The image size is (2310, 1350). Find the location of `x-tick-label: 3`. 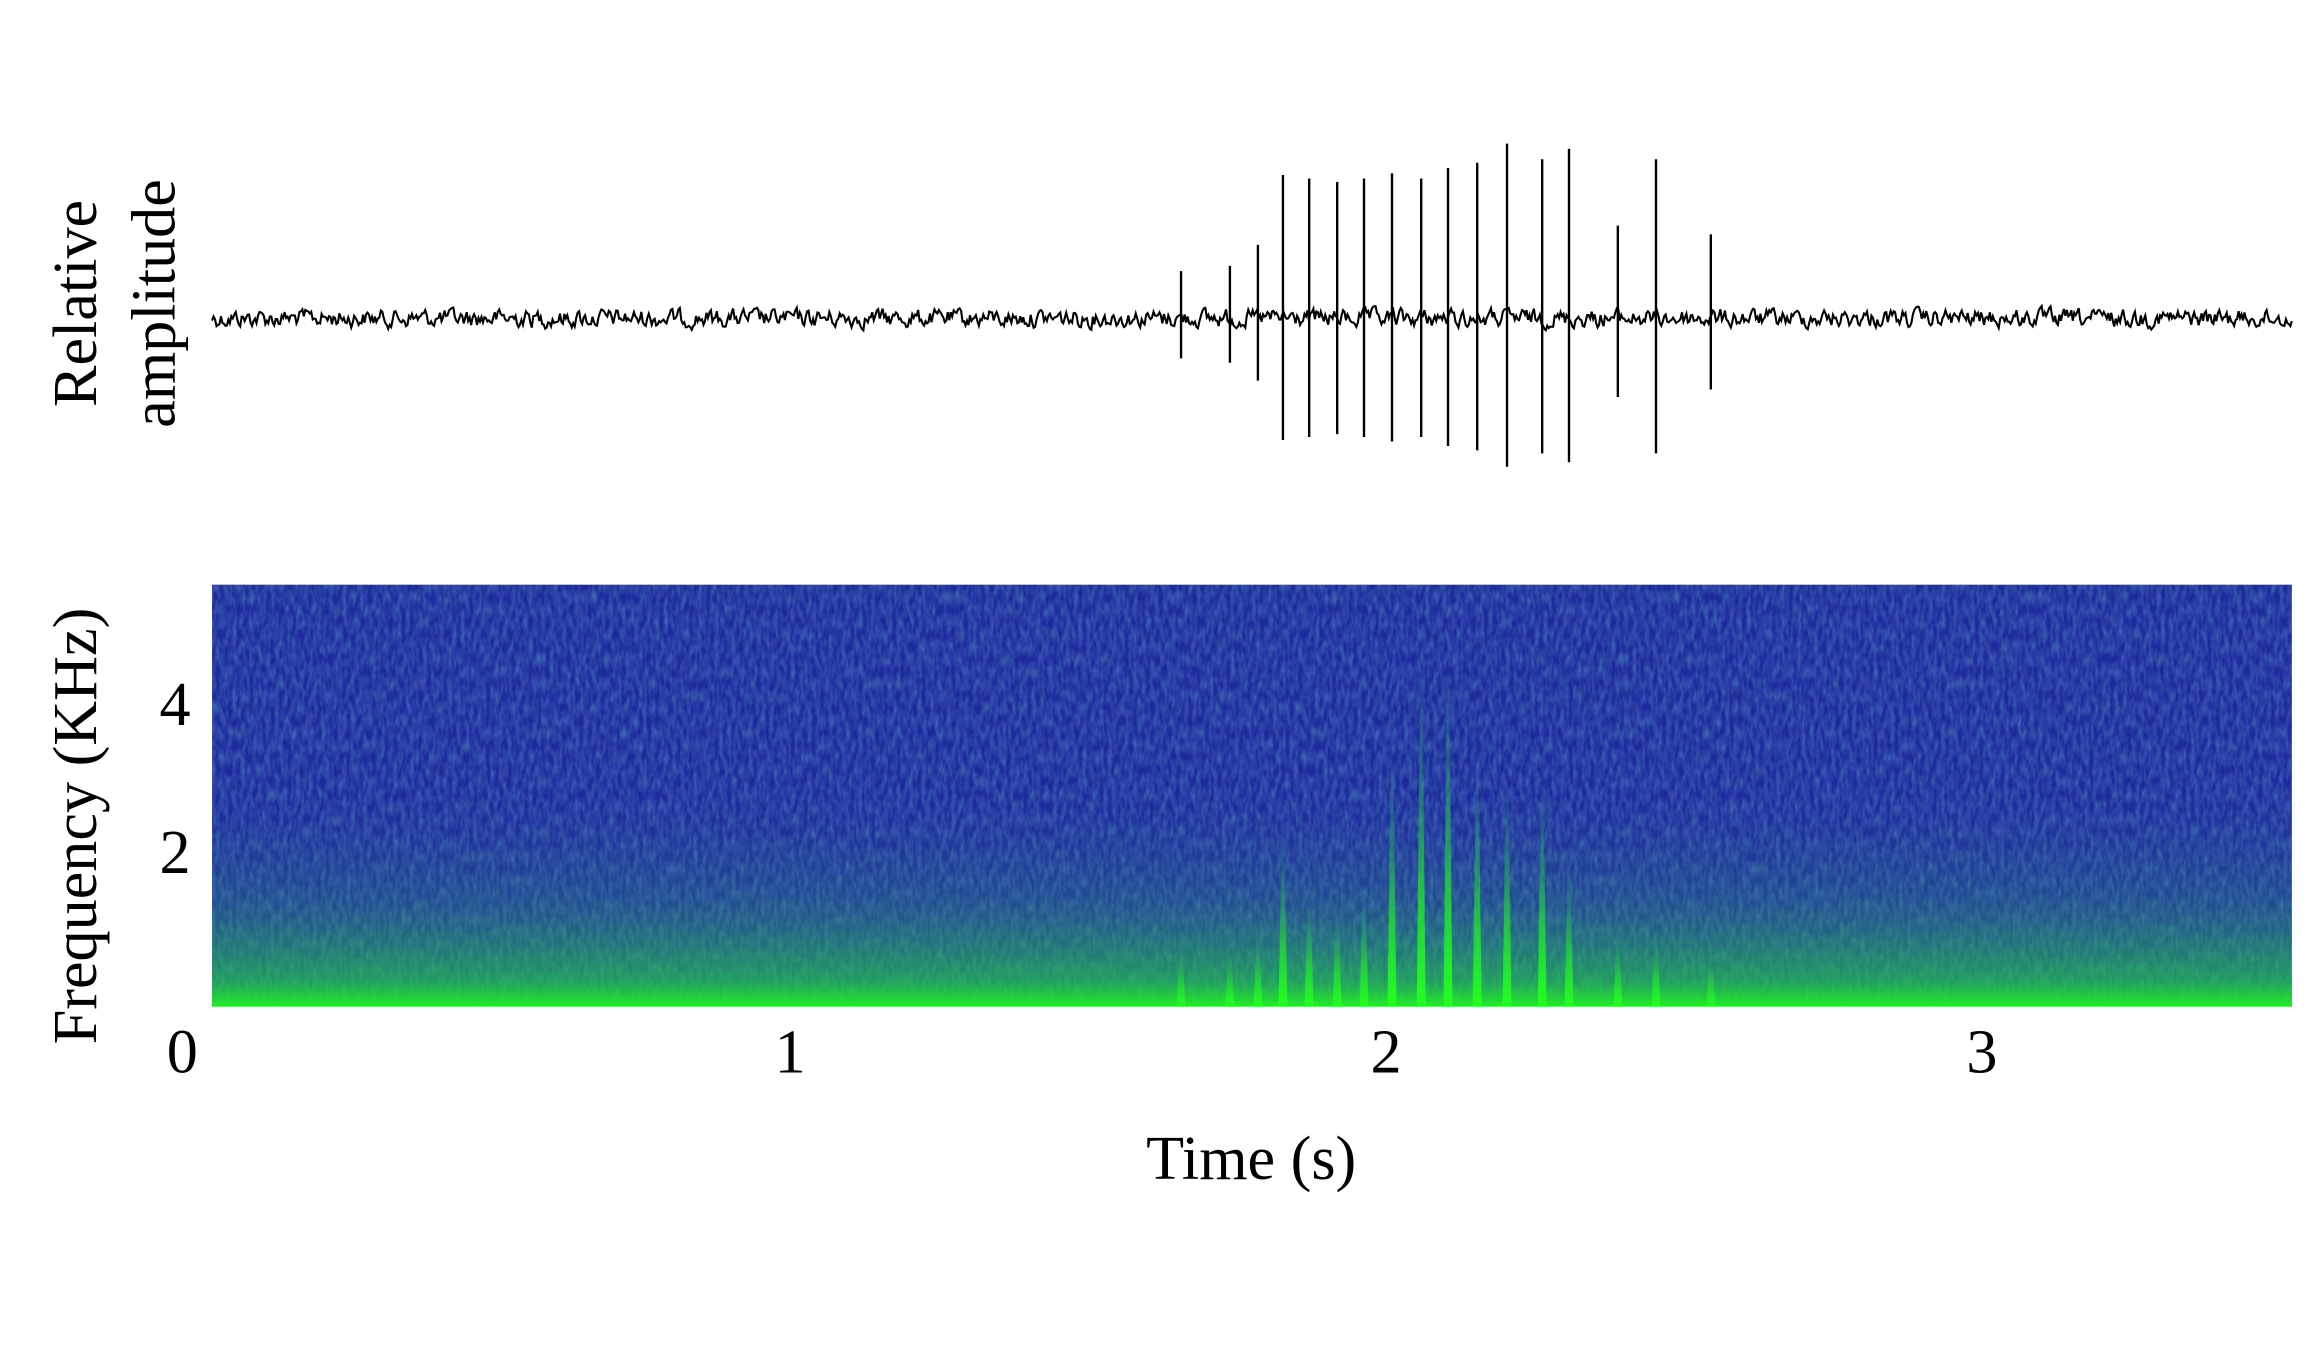

x-tick-label: 3 is located at coordinates (1981, 1053).